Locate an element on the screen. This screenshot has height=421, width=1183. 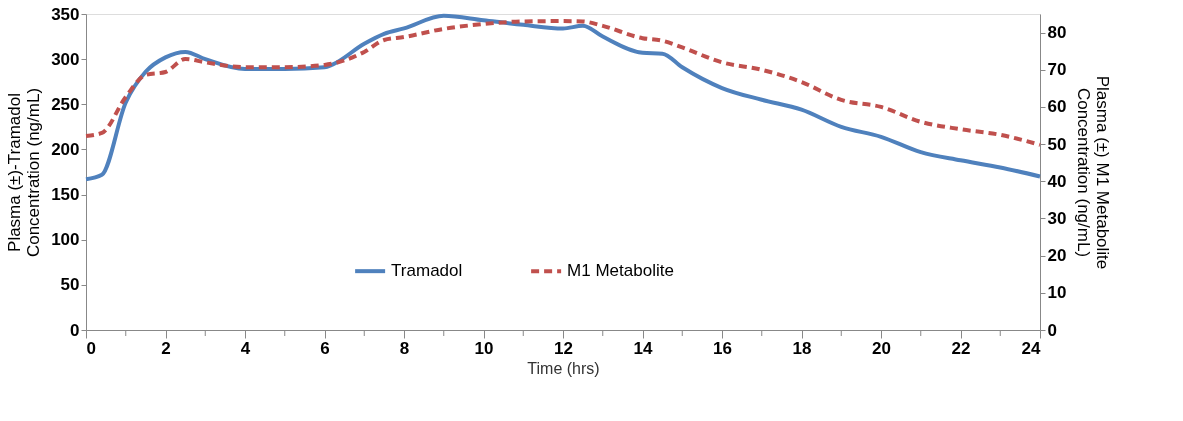
x-tick-label: 8 is located at coordinates (404, 348).